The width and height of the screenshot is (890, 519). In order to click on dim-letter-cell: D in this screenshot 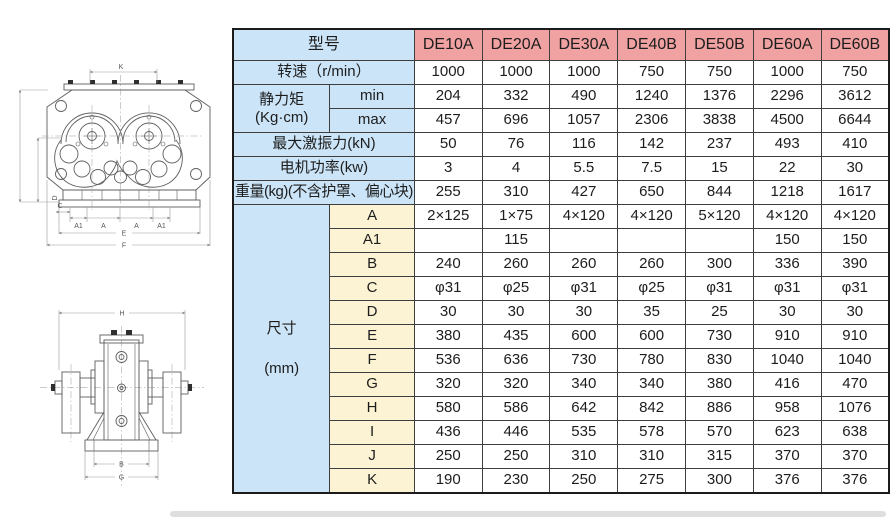, I will do `click(372, 312)`.